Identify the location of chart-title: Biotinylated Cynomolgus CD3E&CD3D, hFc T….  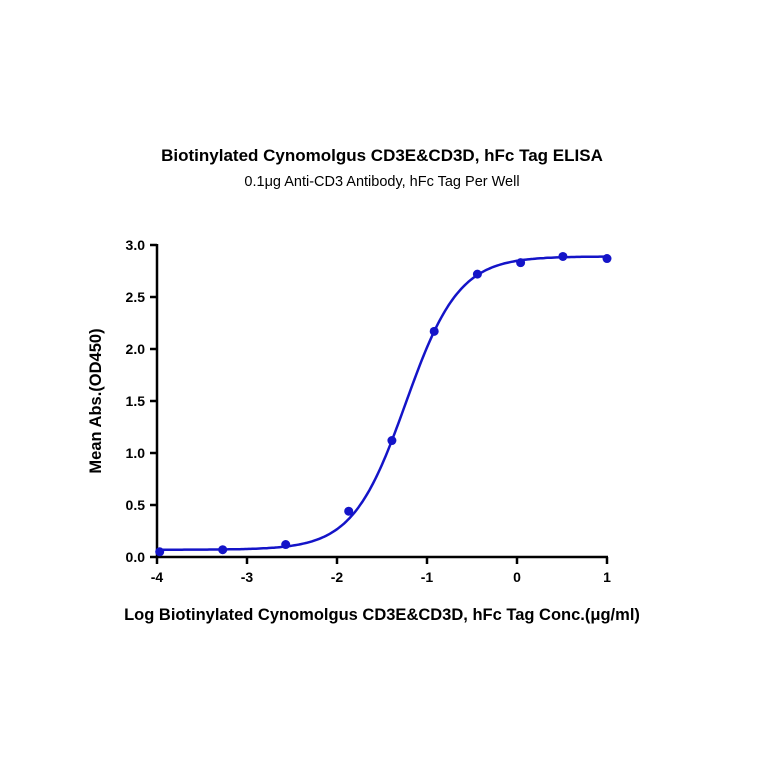
(382, 155).